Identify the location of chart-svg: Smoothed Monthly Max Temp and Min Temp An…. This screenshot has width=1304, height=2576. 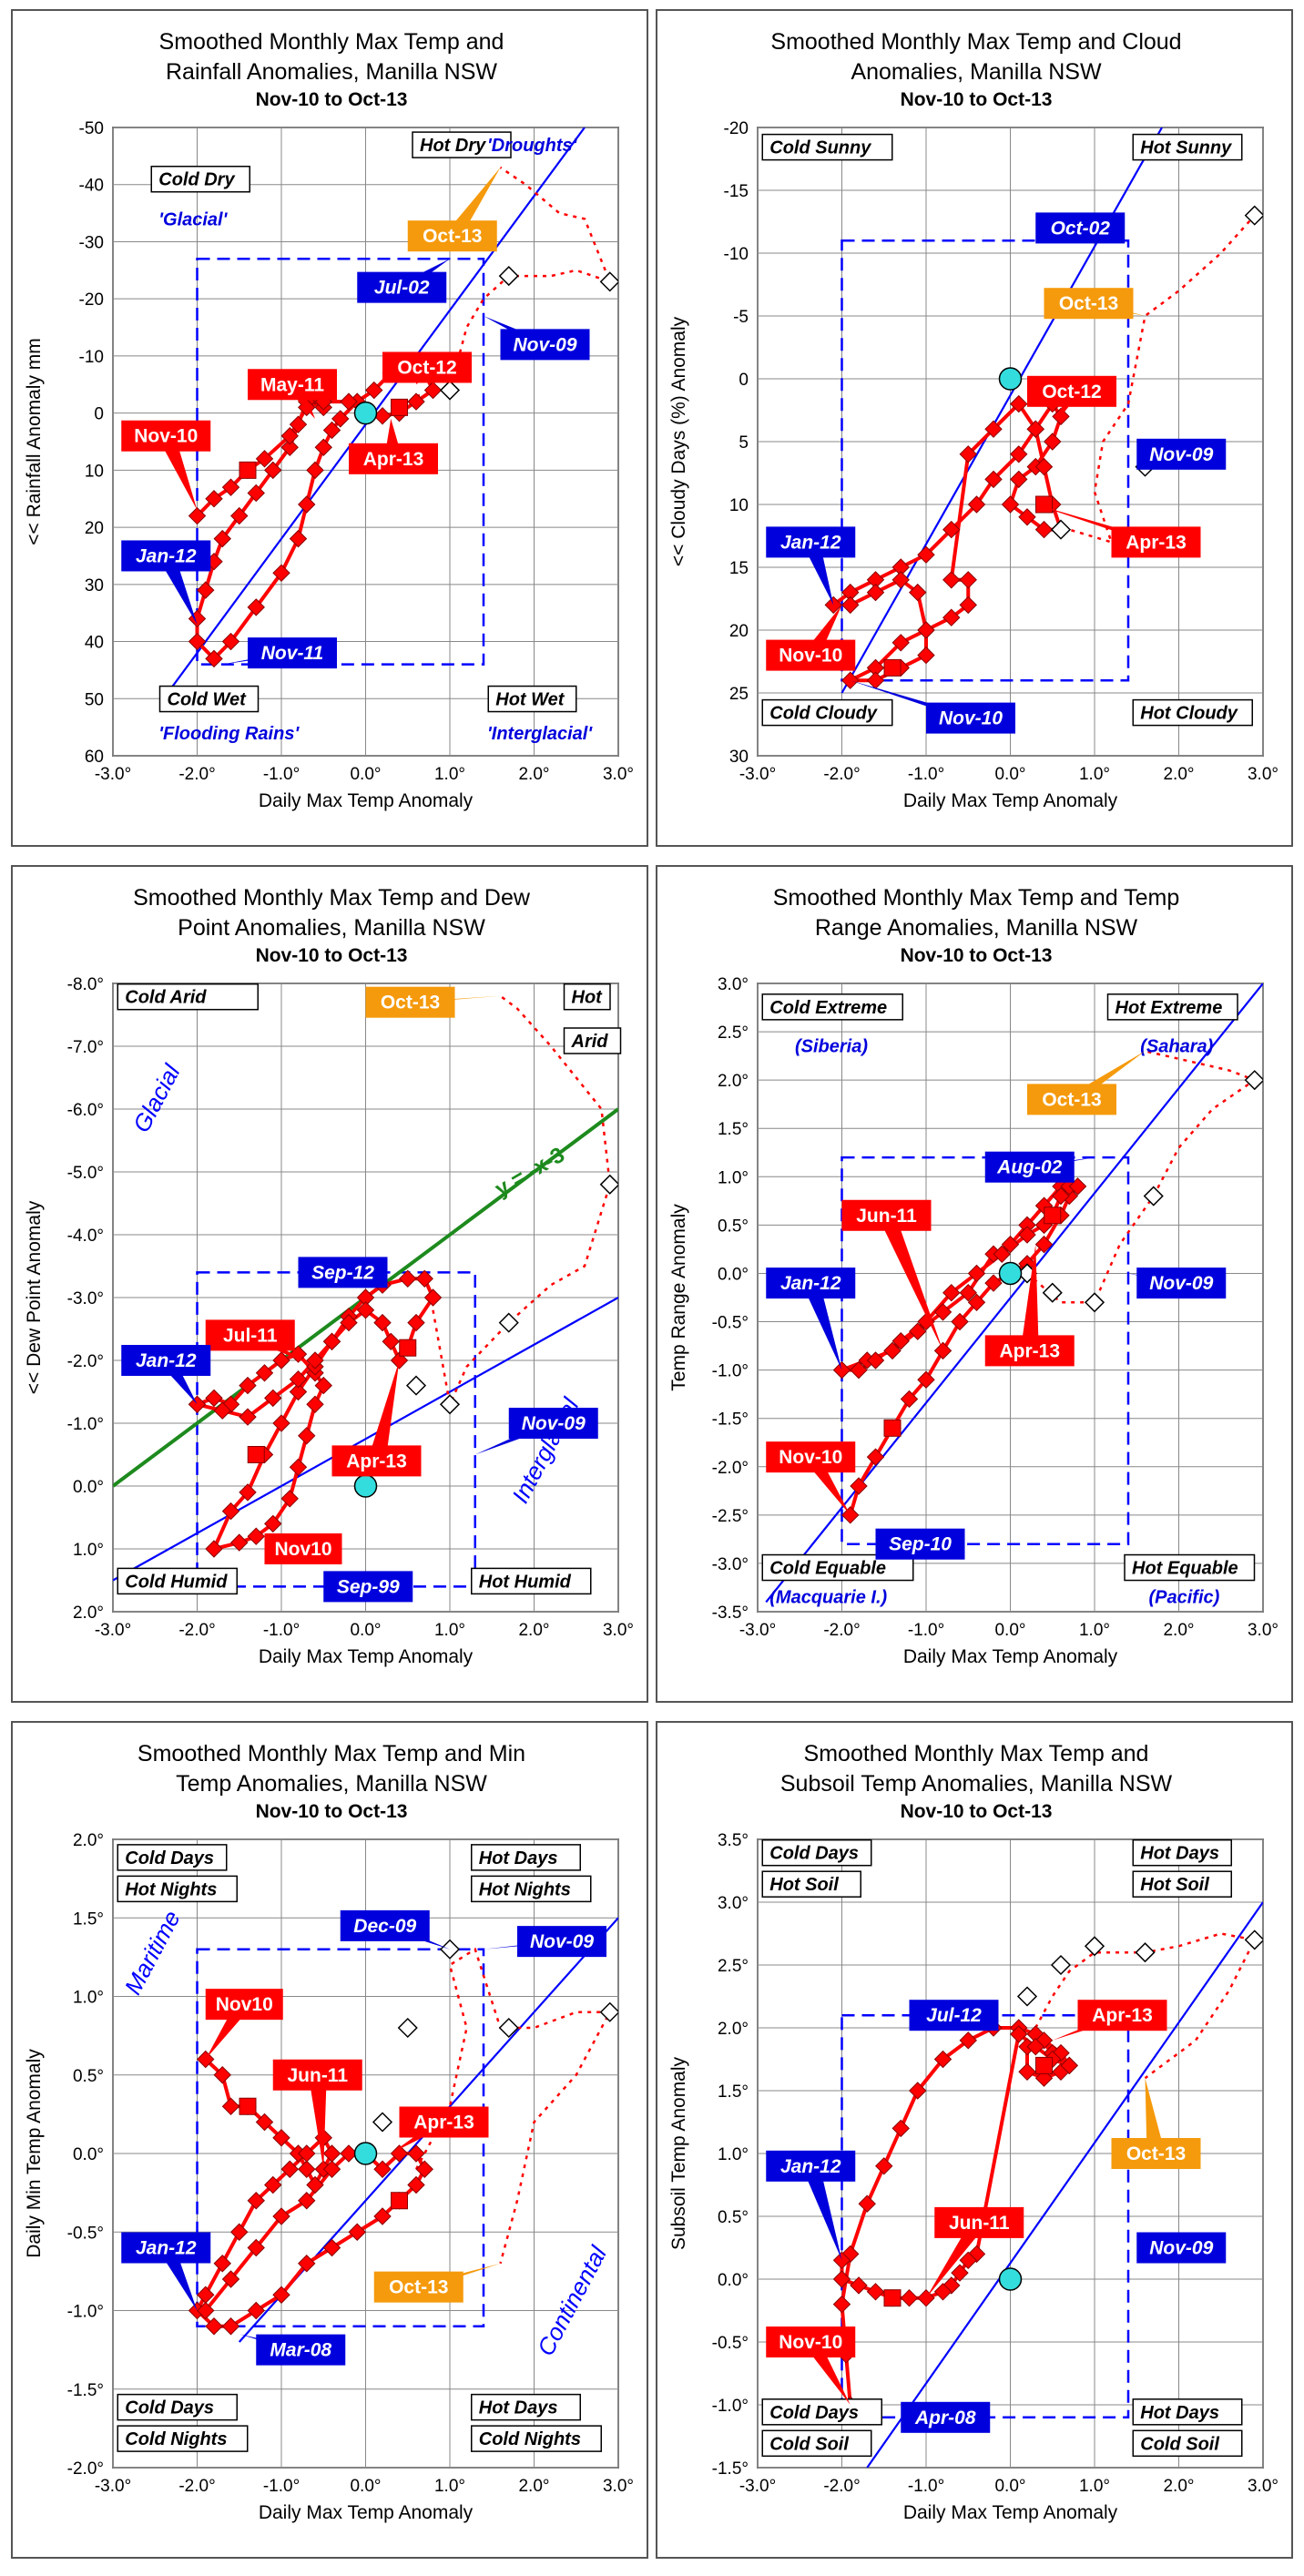
(329, 2132).